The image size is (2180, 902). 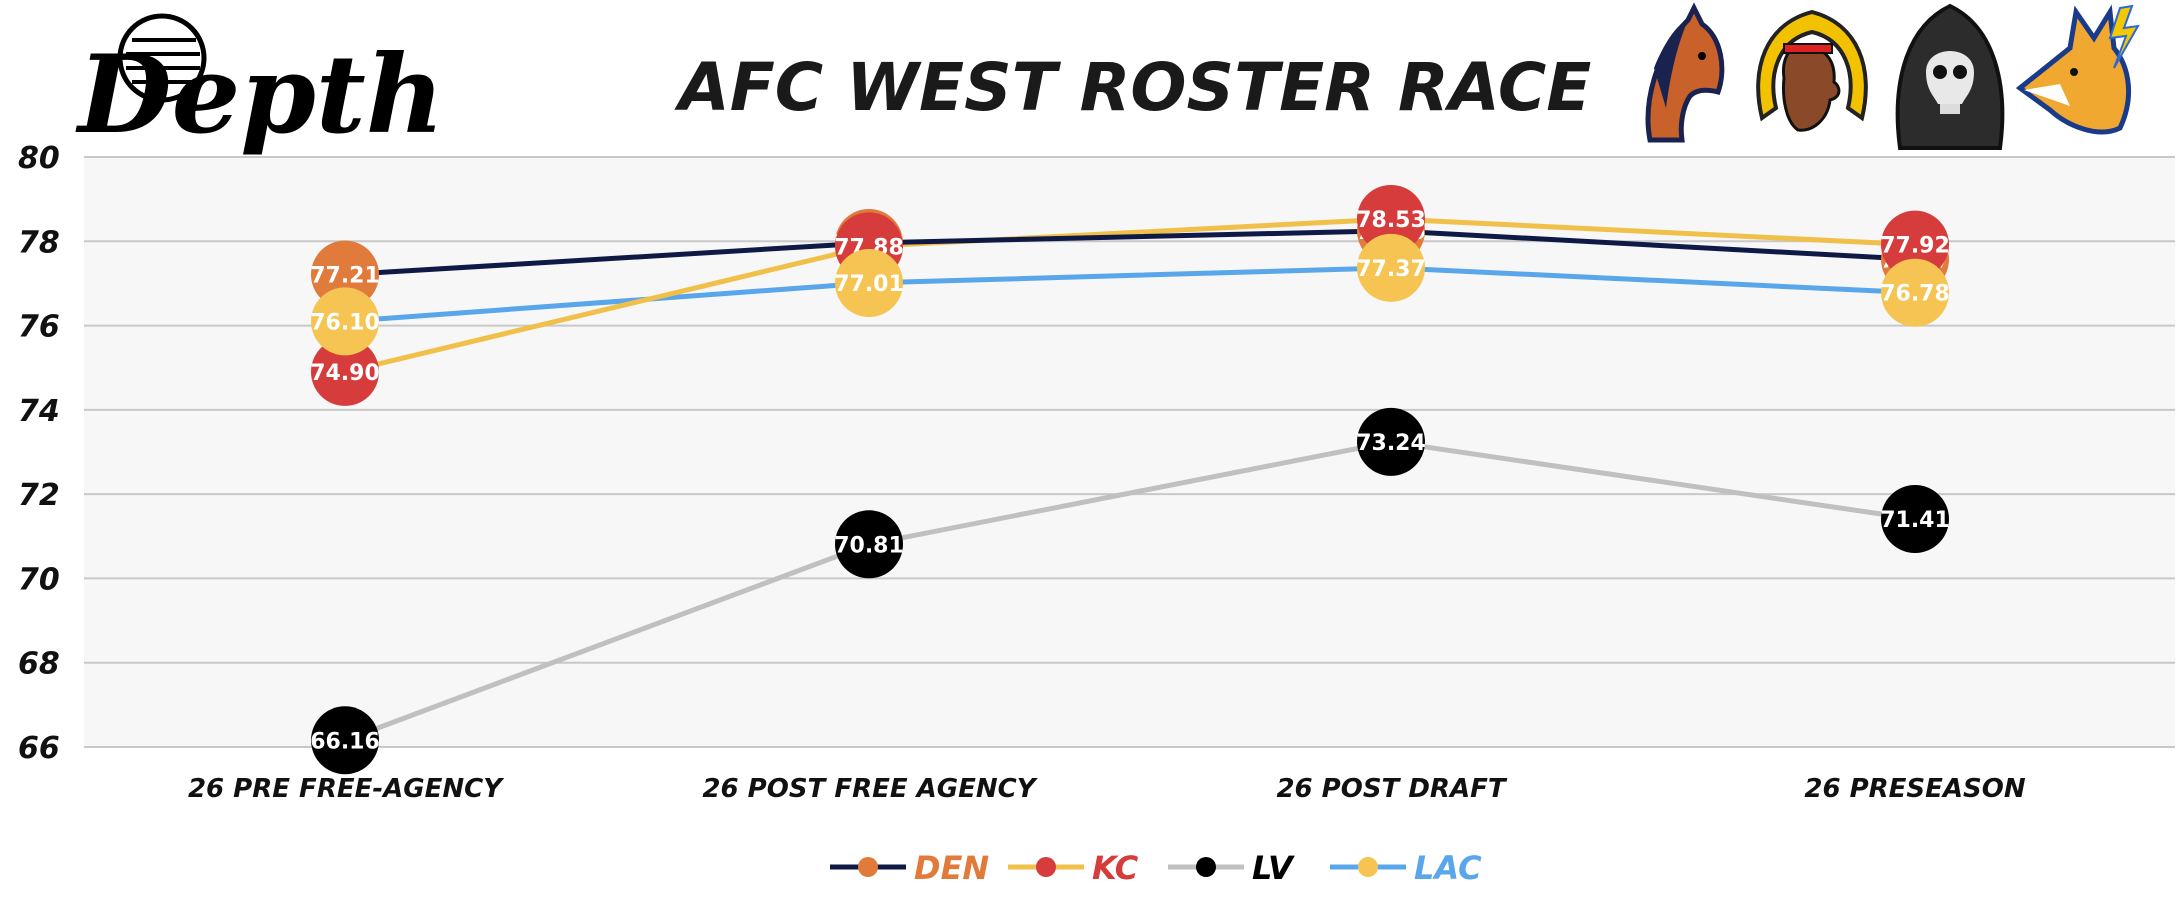 I want to click on y-tick-label: 70, so click(x=39, y=579).